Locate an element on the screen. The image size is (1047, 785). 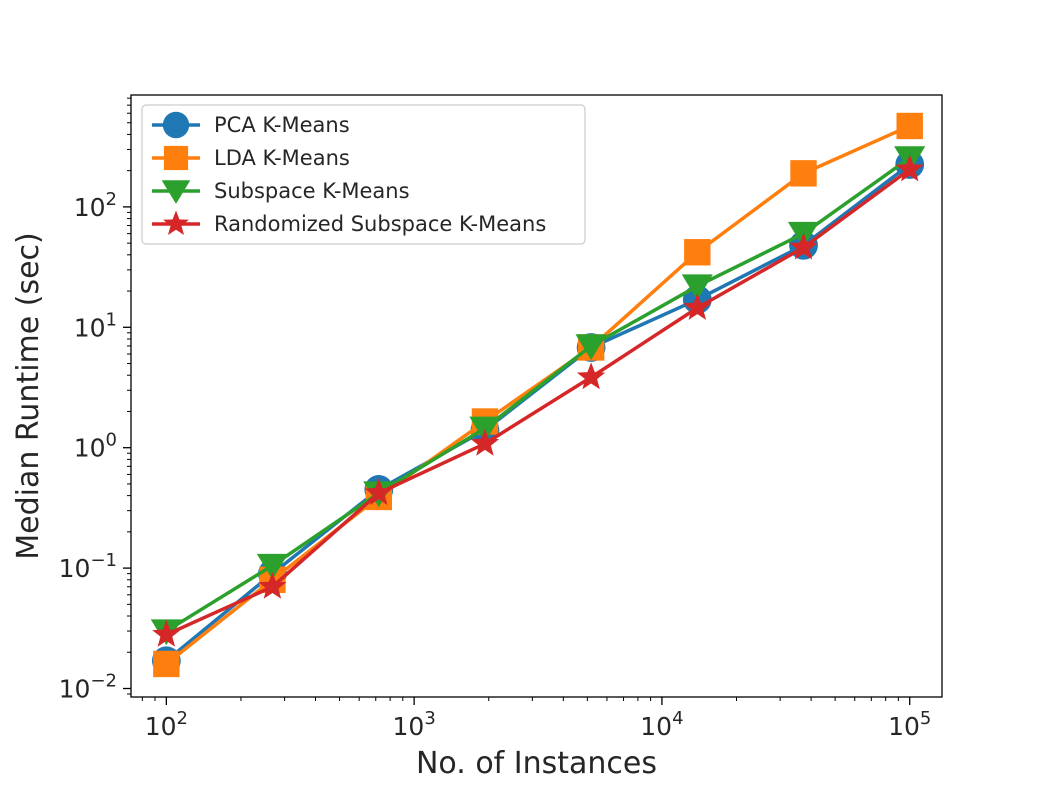
legend-box is located at coordinates (363, 174).